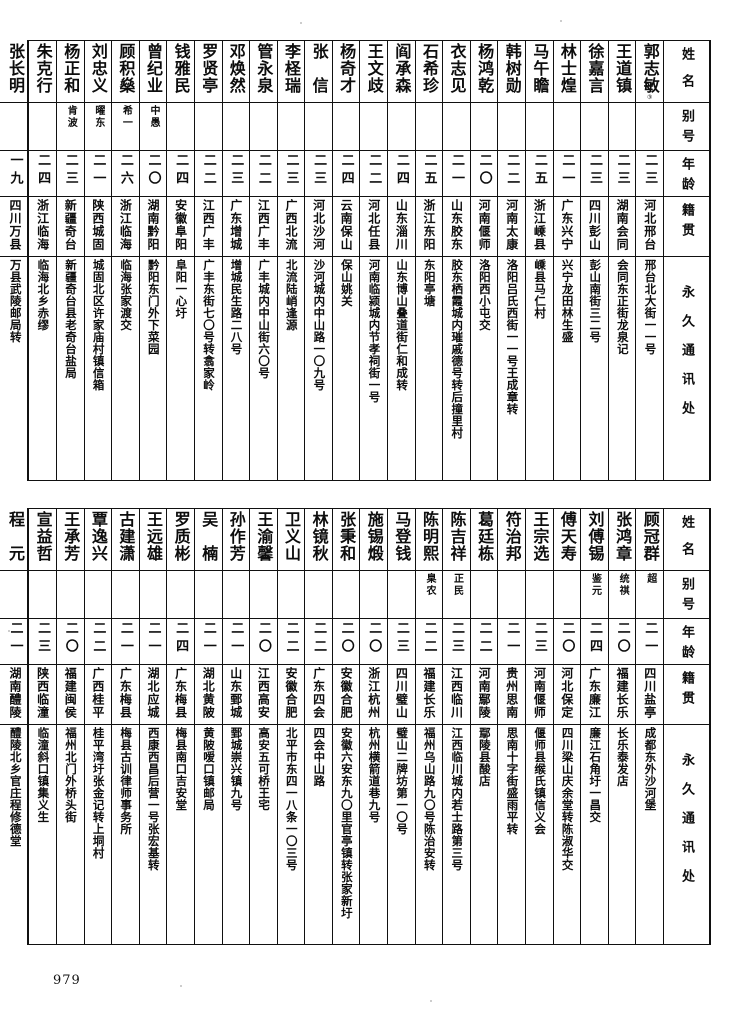 This screenshot has height=1024, width=736. I want to click on record-column: 王远雄 二一 湖北应城 西康西昌后营一号张宏基转, so click(153, 726).